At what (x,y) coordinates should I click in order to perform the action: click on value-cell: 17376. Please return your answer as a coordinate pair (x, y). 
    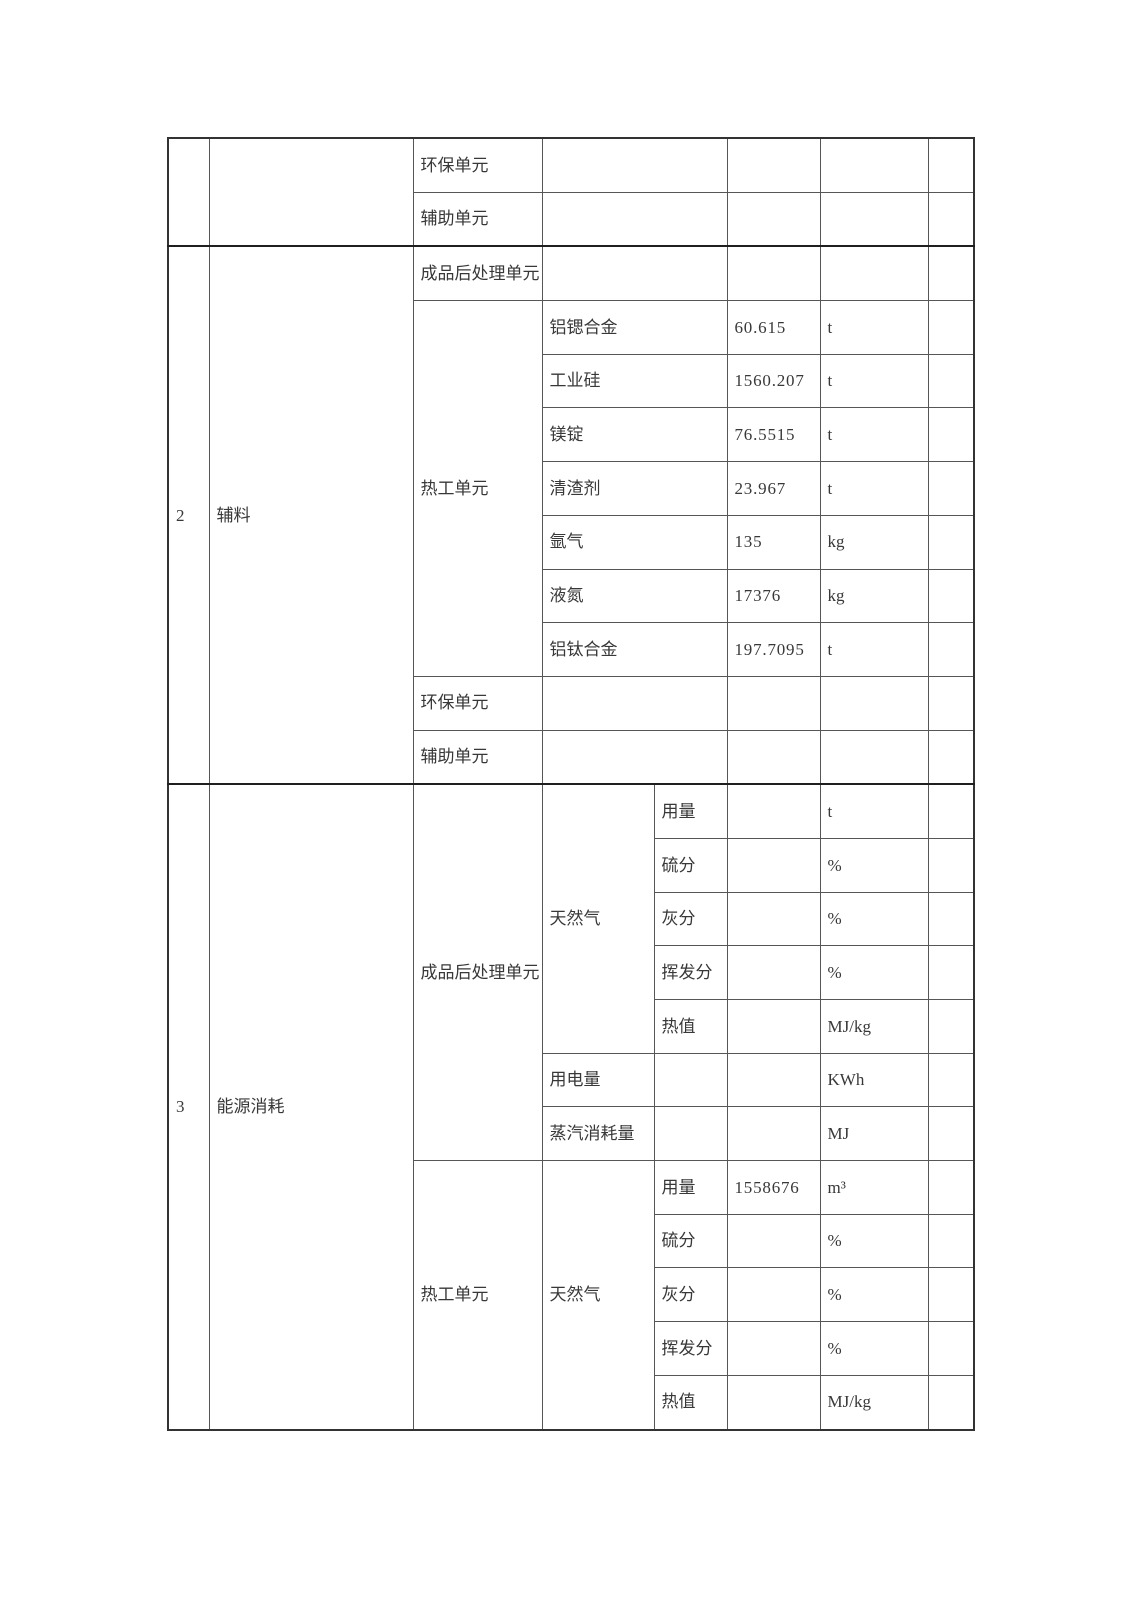
    Looking at the image, I should click on (773, 596).